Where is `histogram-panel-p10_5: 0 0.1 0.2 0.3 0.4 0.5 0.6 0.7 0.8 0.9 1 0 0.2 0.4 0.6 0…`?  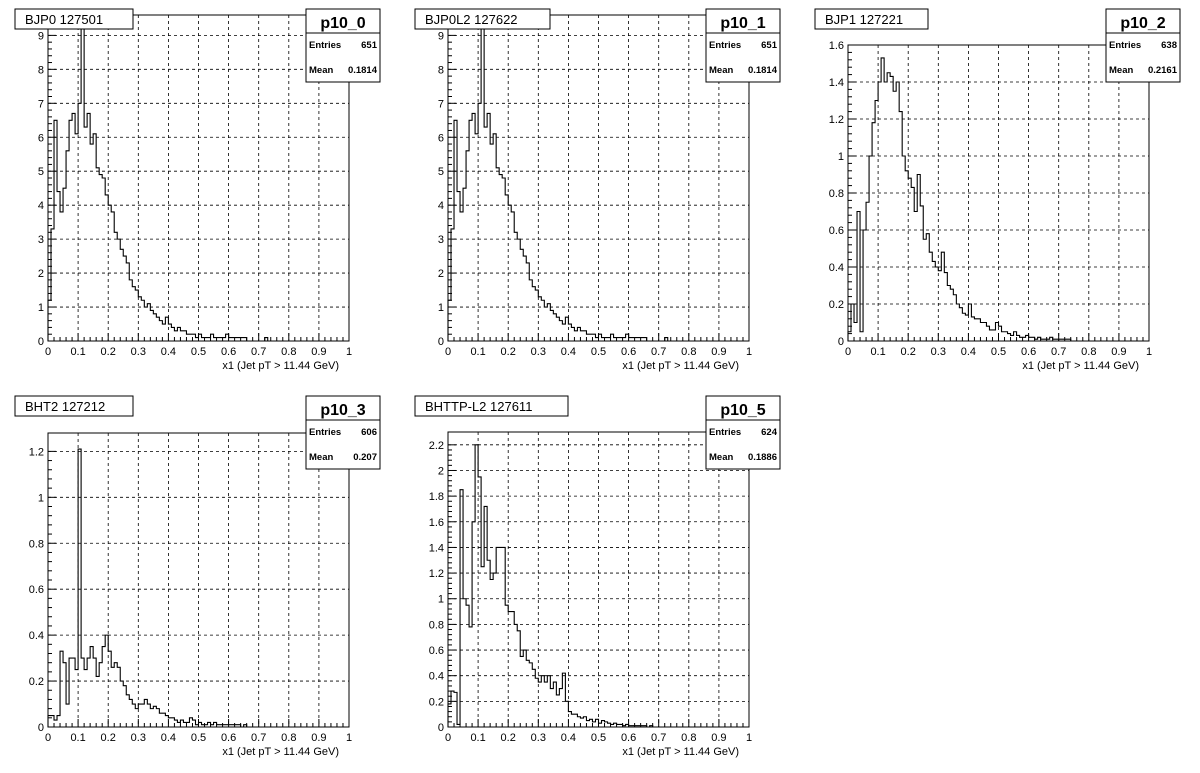
histogram-panel-p10_5: 0 0.1 0.2 0.3 0.4 0.5 0.6 0.7 0.8 0.9 1 0 0.2 0.4 0.6 0… is located at coordinates (597, 576).